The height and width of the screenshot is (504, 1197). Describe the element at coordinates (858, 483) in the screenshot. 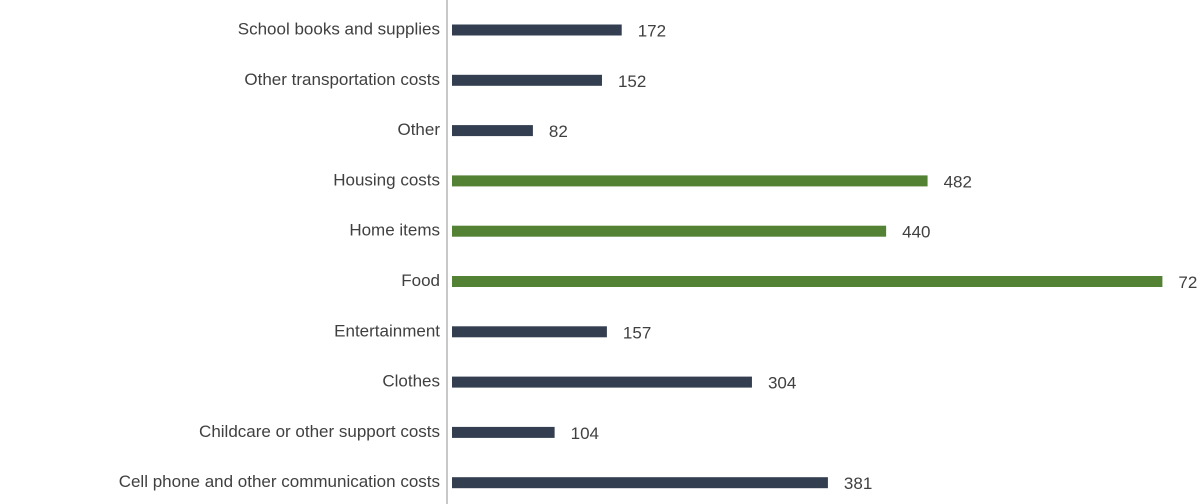

I see `value-label: 381` at that location.